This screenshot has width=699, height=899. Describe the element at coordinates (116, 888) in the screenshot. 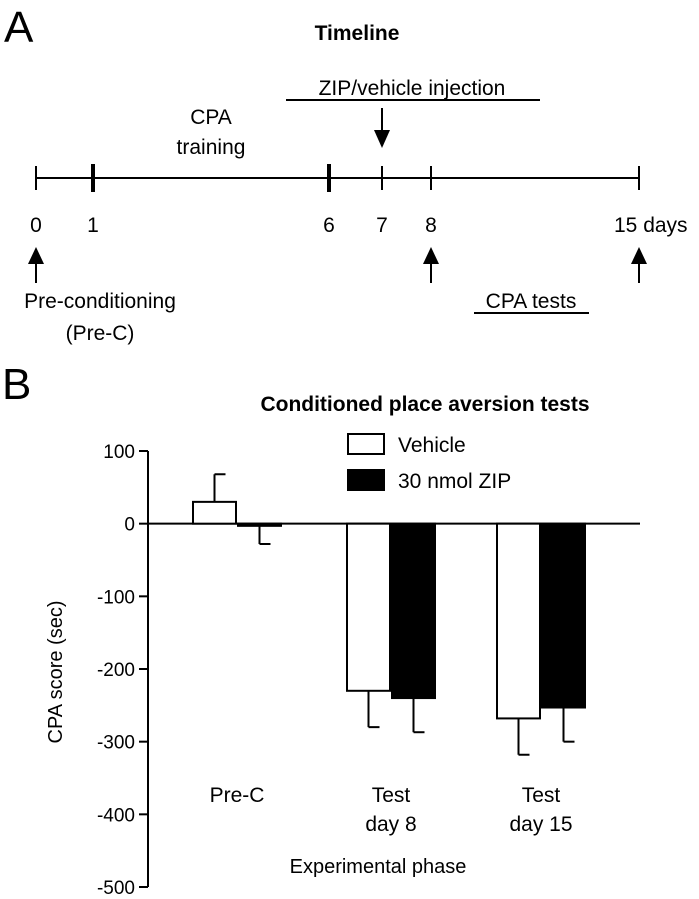

I see `y-tick-label: -500` at that location.